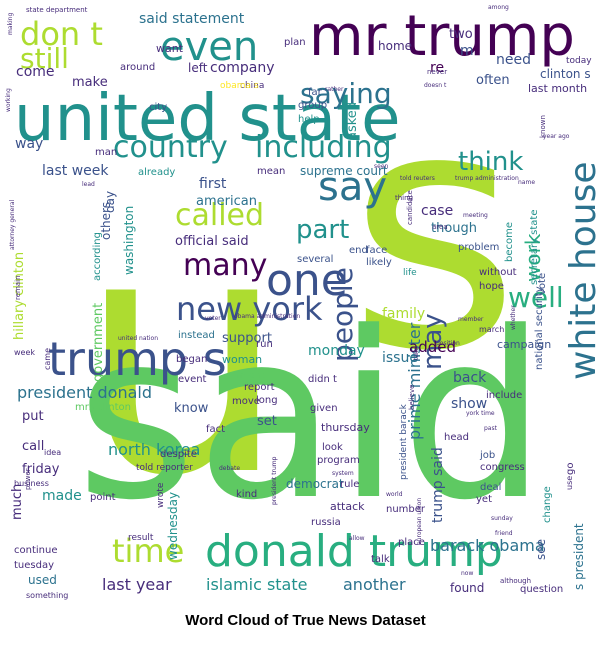  Describe the element at coordinates (264, 344) in the screenshot. I see `word-run: run` at that location.